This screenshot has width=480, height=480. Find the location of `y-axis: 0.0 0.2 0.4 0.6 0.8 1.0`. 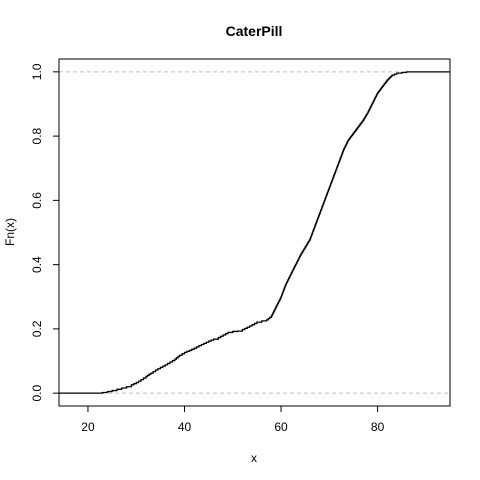

y-axis: 0.0 0.2 0.4 0.6 0.8 1.0 is located at coordinates (44, 232).